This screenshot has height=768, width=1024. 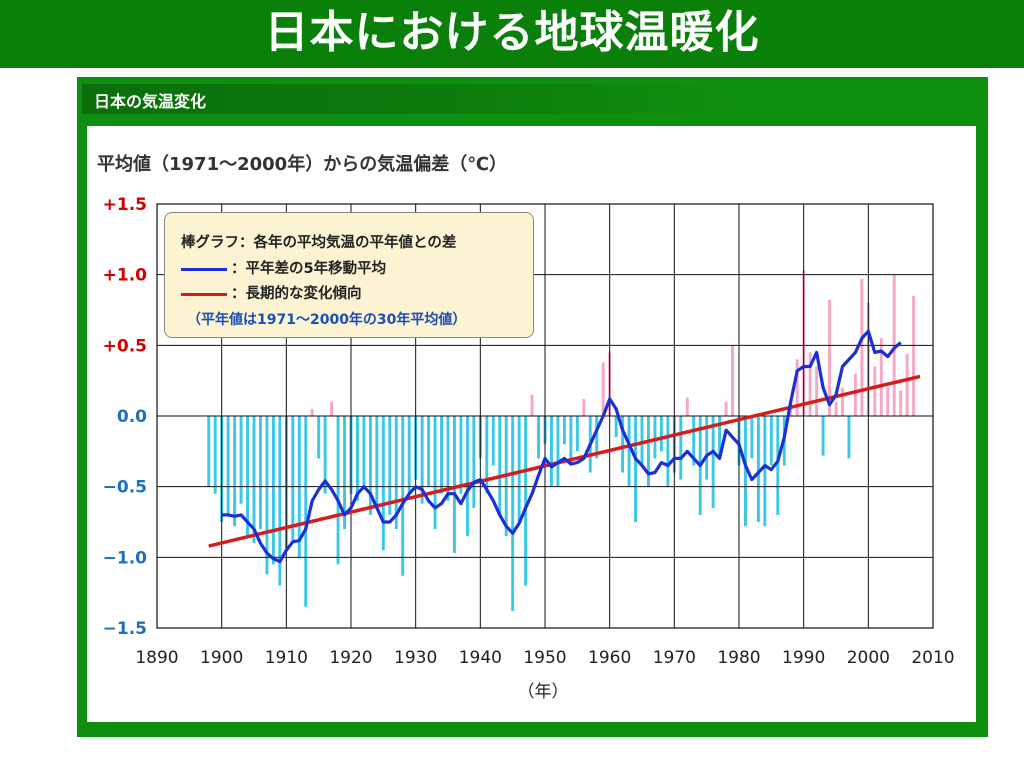 What do you see at coordinates (296, 294) in the screenshot?
I see `legend-trend-label: ：長期的な変化傾向` at bounding box center [296, 294].